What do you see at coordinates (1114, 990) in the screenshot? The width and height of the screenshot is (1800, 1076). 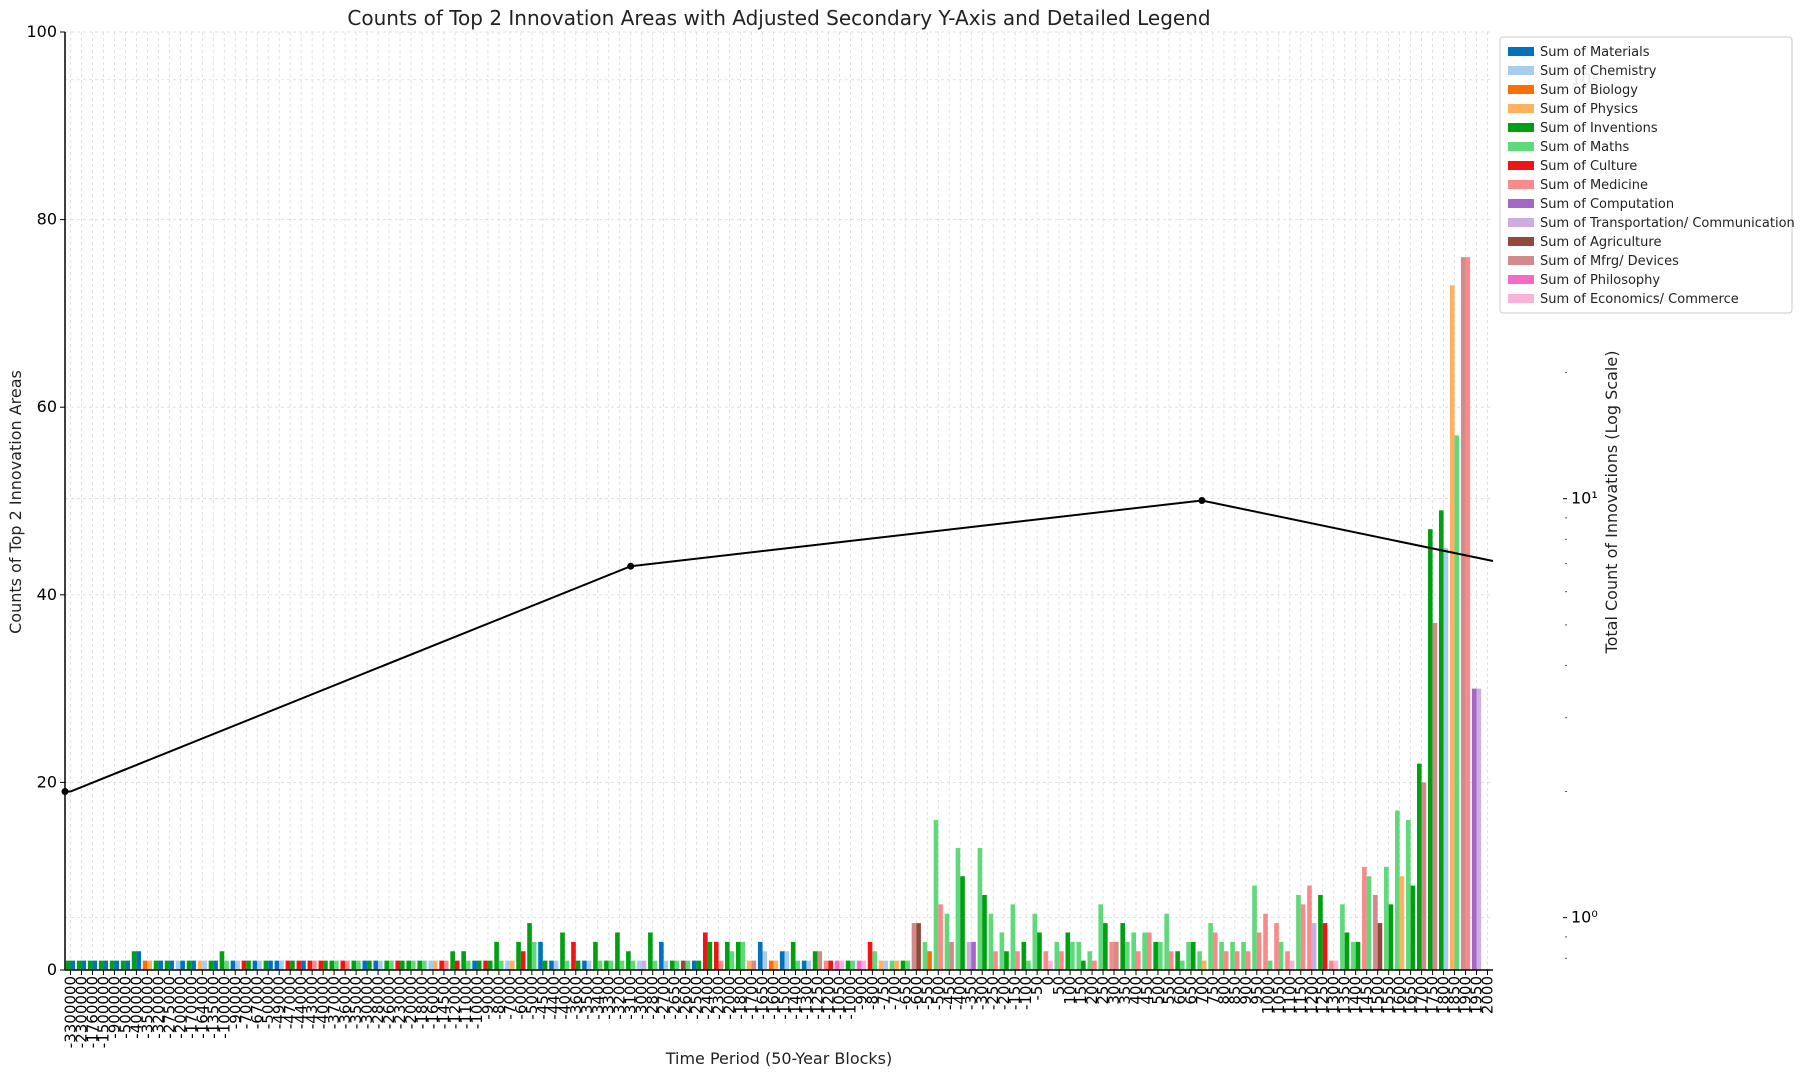 I see `x-tick-label: 300` at bounding box center [1114, 990].